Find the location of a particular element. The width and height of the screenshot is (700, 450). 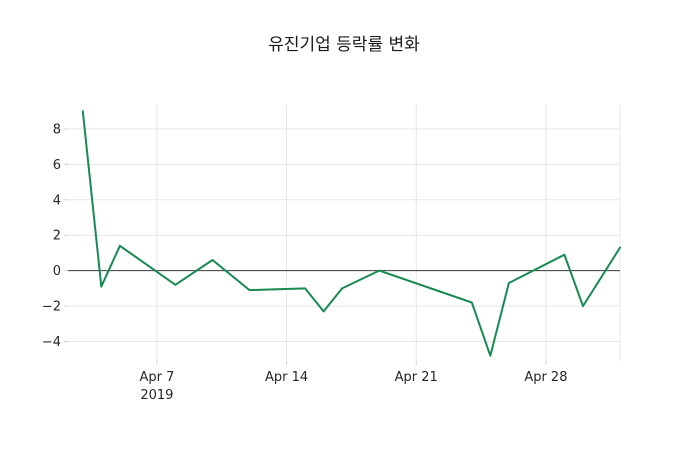

y-tick-label: 6 is located at coordinates (57, 165).